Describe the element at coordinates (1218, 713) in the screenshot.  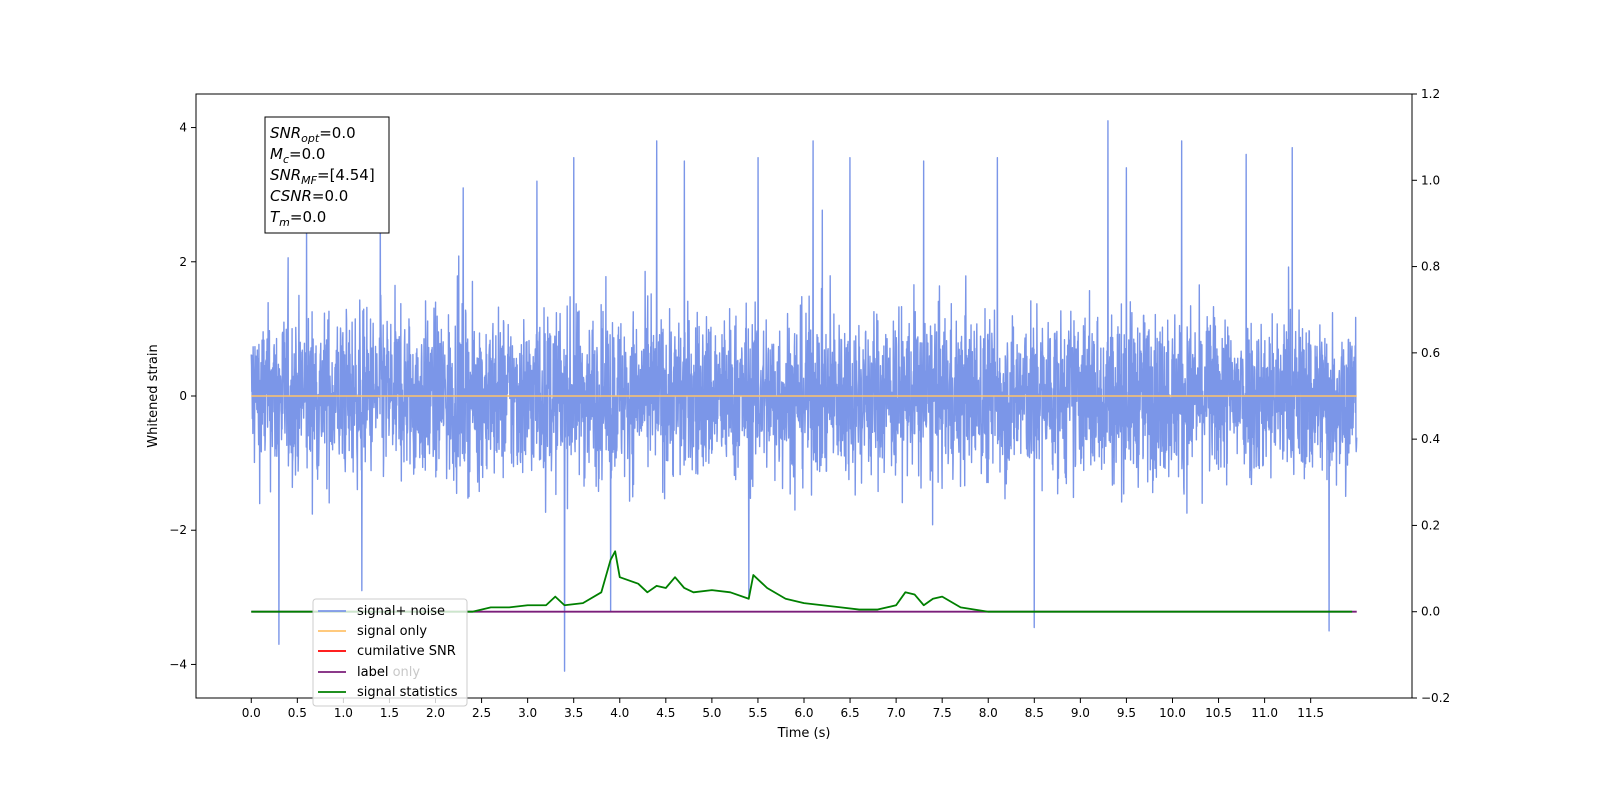
I see `x-tick-label: 10.5` at that location.